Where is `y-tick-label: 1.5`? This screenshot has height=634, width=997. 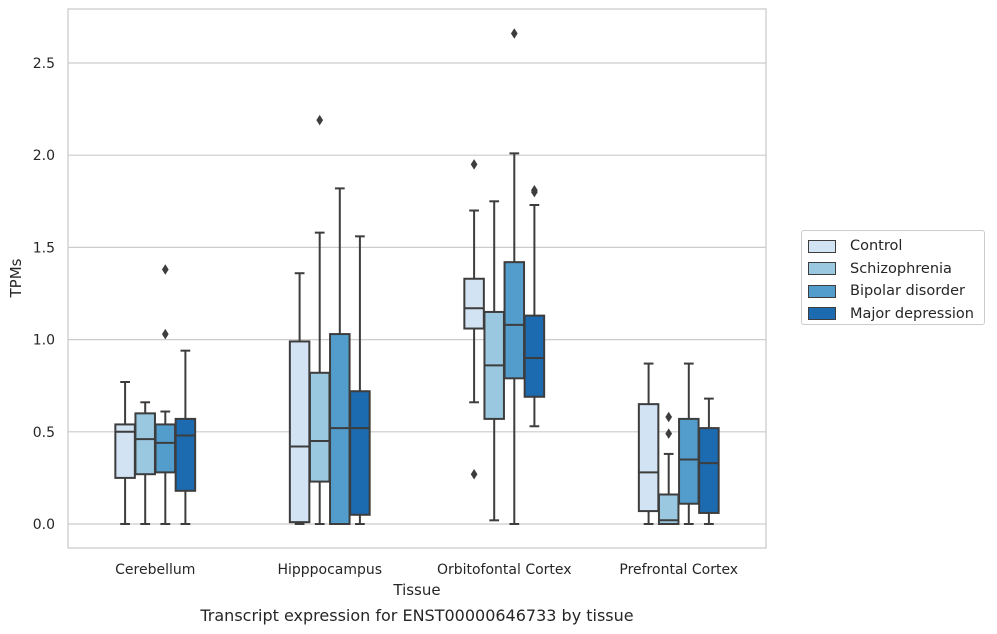
y-tick-label: 1.5 is located at coordinates (44, 248).